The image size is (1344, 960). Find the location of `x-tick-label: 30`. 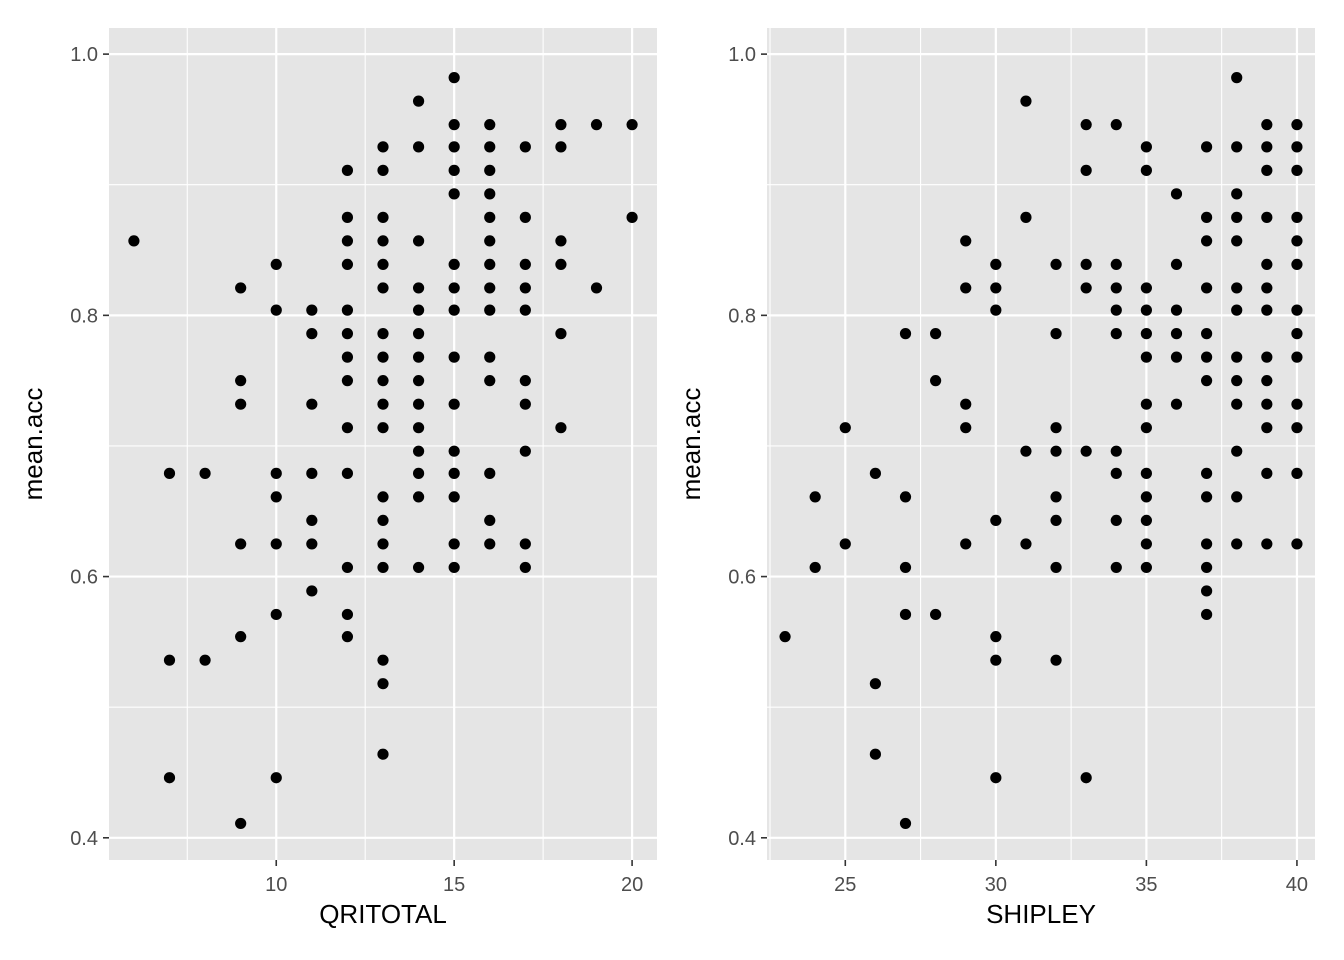

x-tick-label: 30 is located at coordinates (996, 885).